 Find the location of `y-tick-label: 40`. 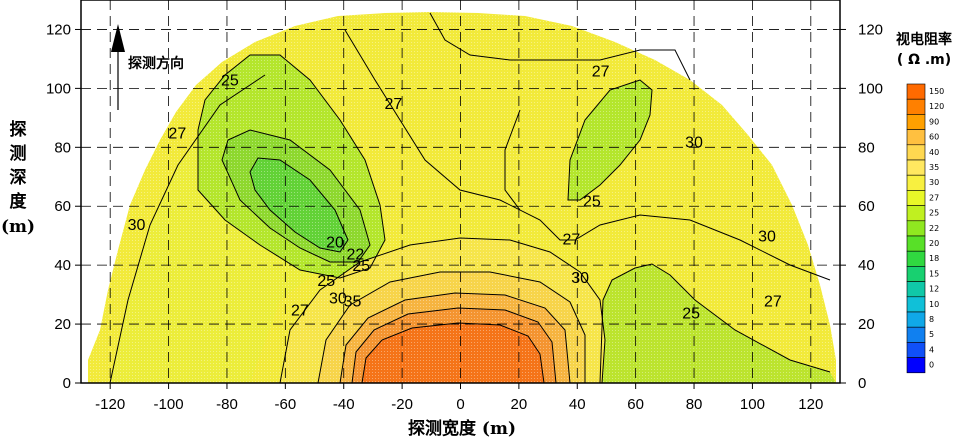

y-tick-label: 40 is located at coordinates (62, 265).